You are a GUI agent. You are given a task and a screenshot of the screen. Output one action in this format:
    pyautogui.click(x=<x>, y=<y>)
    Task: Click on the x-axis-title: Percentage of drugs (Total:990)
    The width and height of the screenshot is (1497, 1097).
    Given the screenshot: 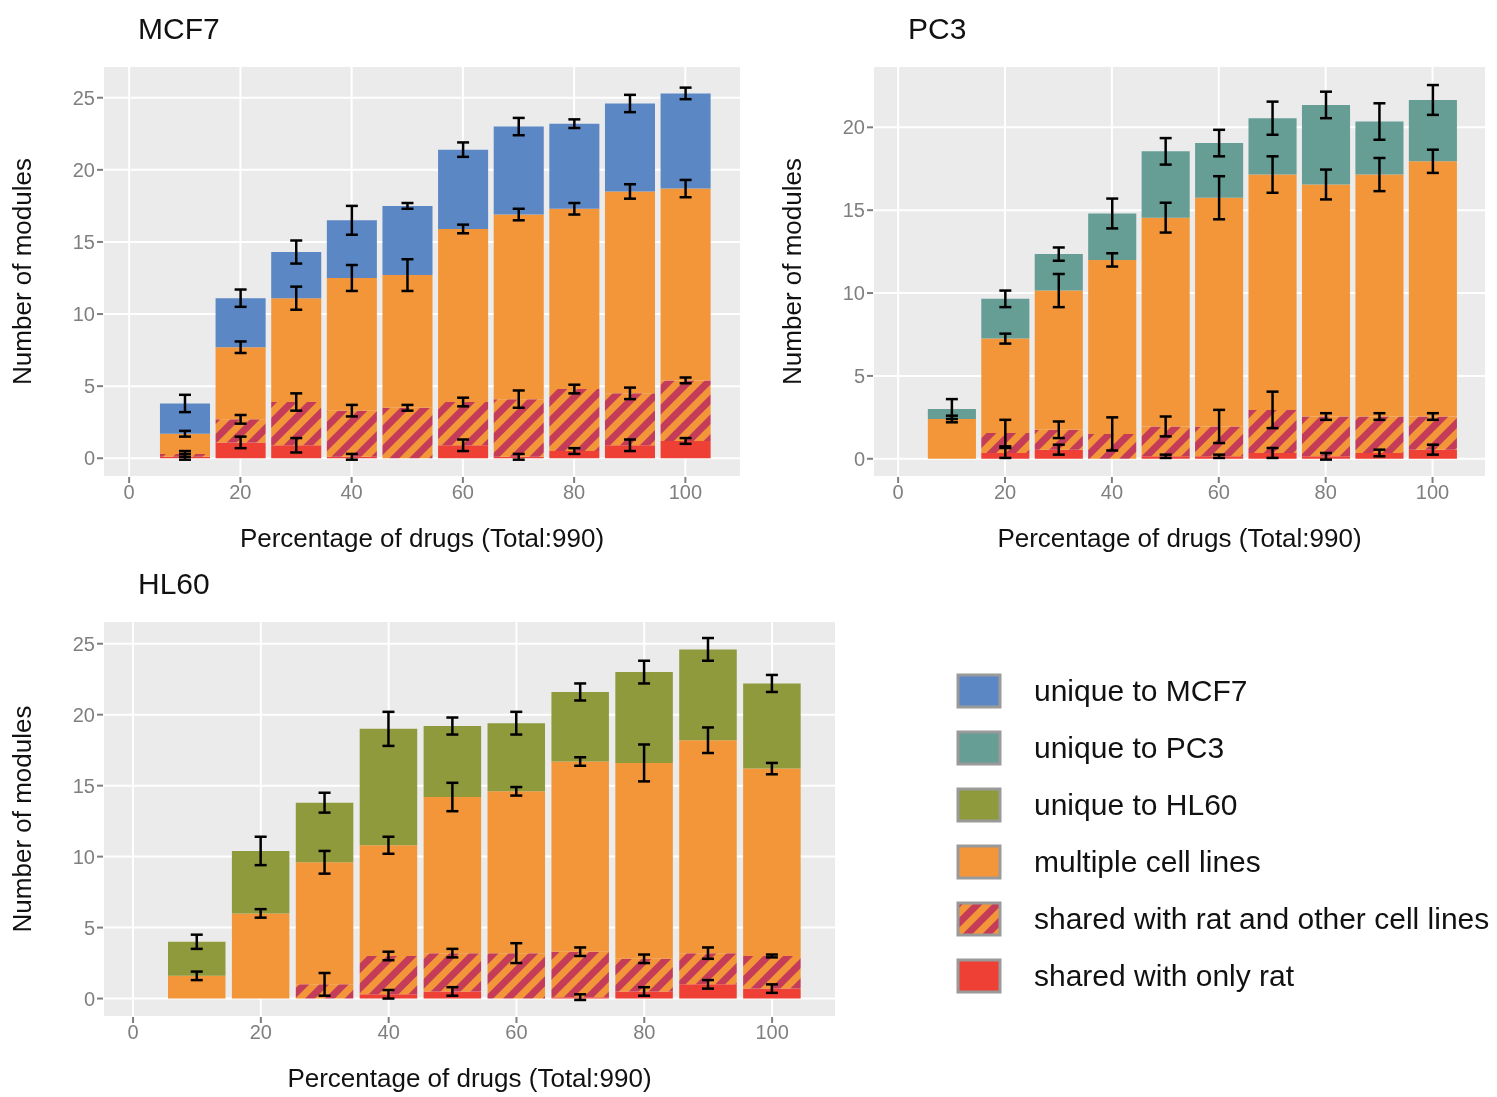 What is the action you would take?
    pyautogui.click(x=422, y=538)
    